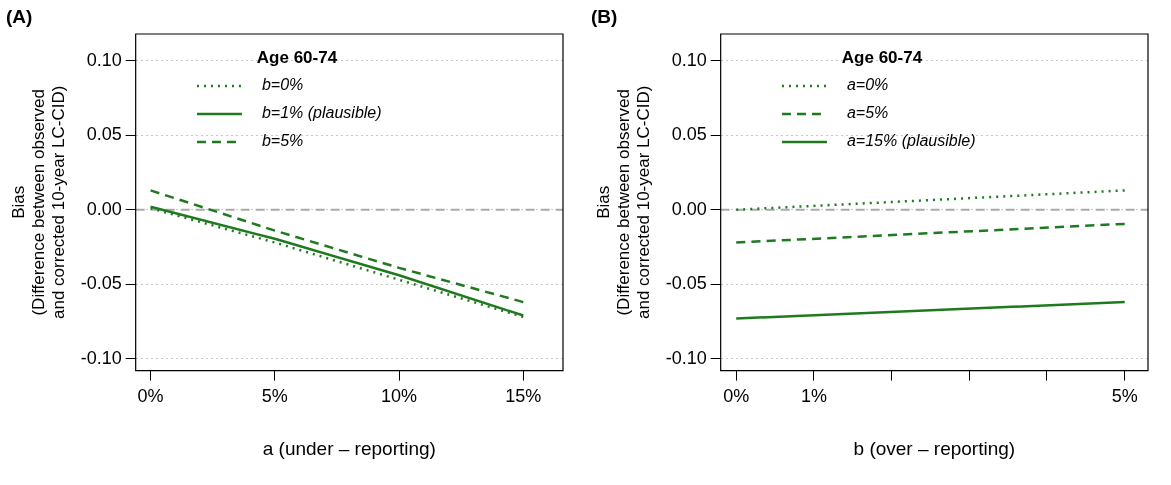 The width and height of the screenshot is (1171, 485). I want to click on chart-title: (B), so click(604, 16).